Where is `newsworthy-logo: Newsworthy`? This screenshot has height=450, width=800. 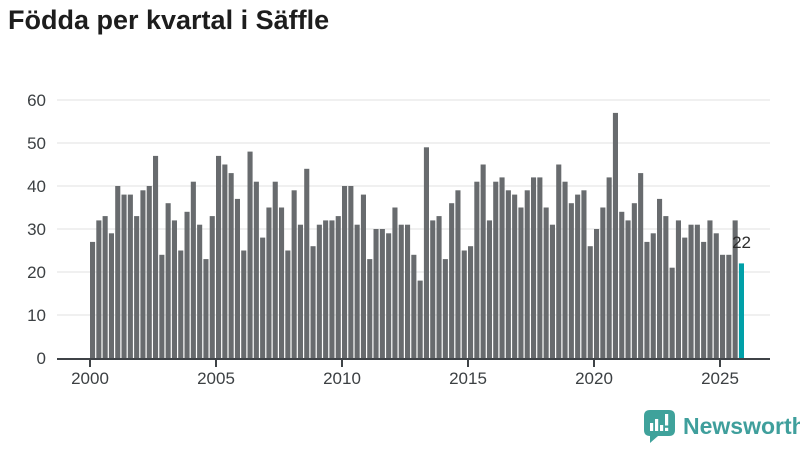
newsworthy-logo: Newsworthy is located at coordinates (722, 426).